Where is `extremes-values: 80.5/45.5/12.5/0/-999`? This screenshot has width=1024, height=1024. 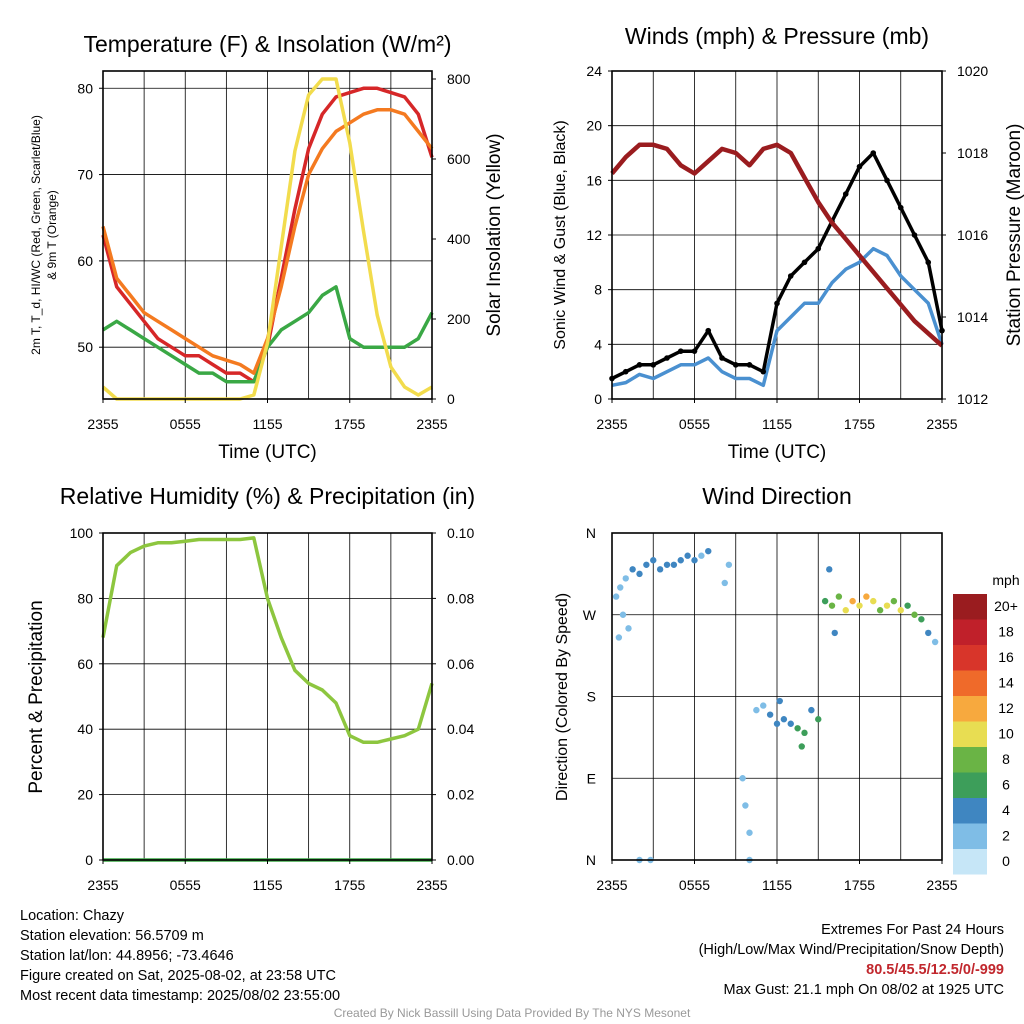
extremes-values: 80.5/45.5/12.5/0/-999 is located at coordinates (935, 970).